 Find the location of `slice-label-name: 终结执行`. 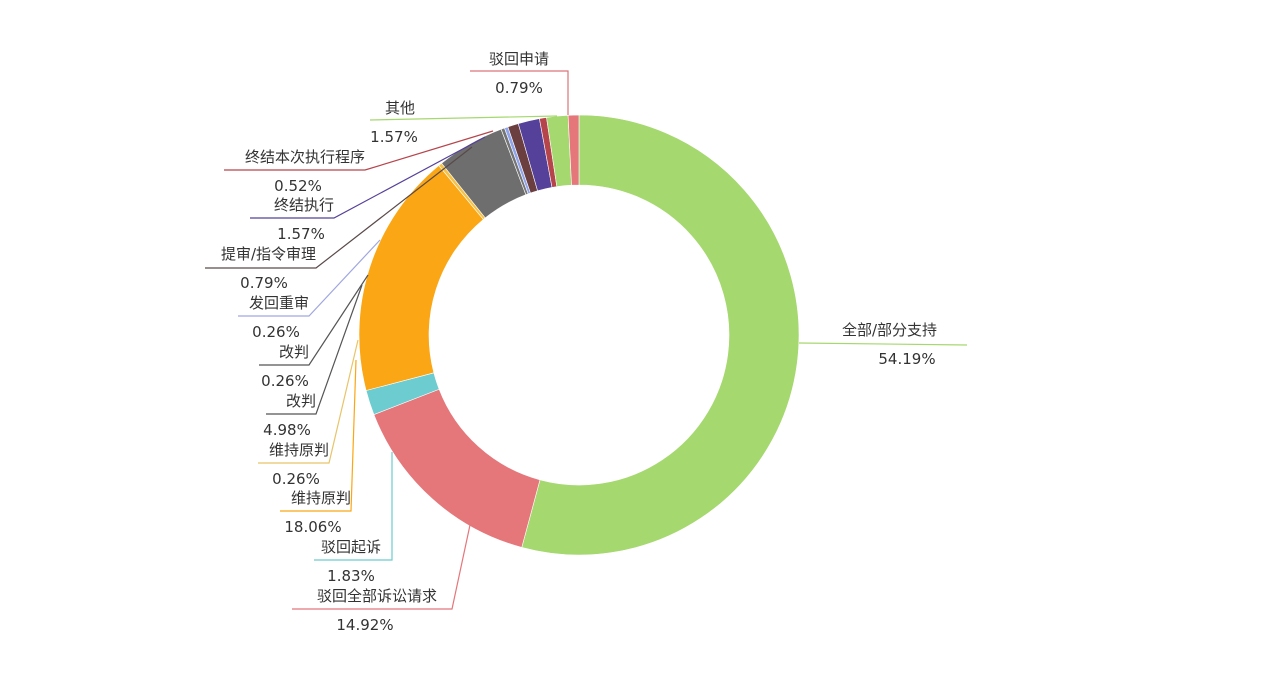

slice-label-name: 终结执行 is located at coordinates (304, 205).